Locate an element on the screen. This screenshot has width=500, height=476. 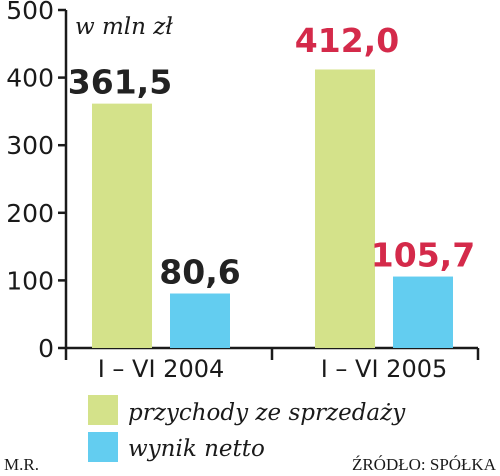
y-tick-label: 0 is located at coordinates (46, 348).